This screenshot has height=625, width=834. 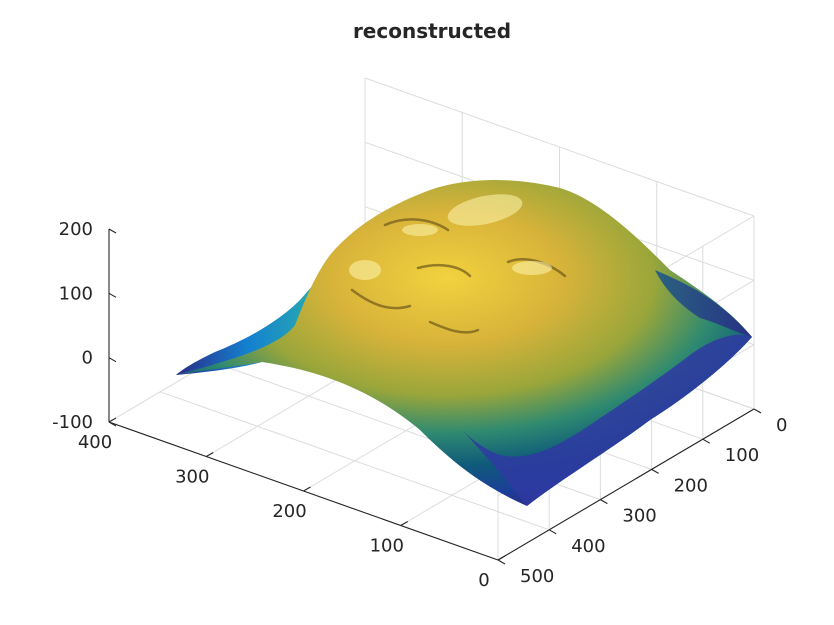 I want to click on surface-highlights, so click(x=450, y=237).